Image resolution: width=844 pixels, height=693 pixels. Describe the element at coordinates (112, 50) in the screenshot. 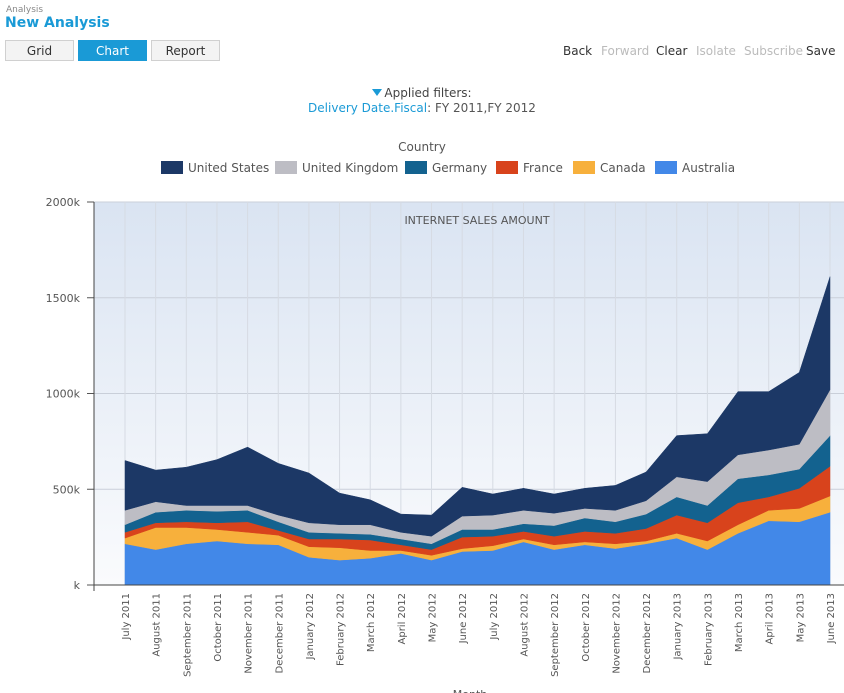

I see `chart-view-button: Chart` at that location.